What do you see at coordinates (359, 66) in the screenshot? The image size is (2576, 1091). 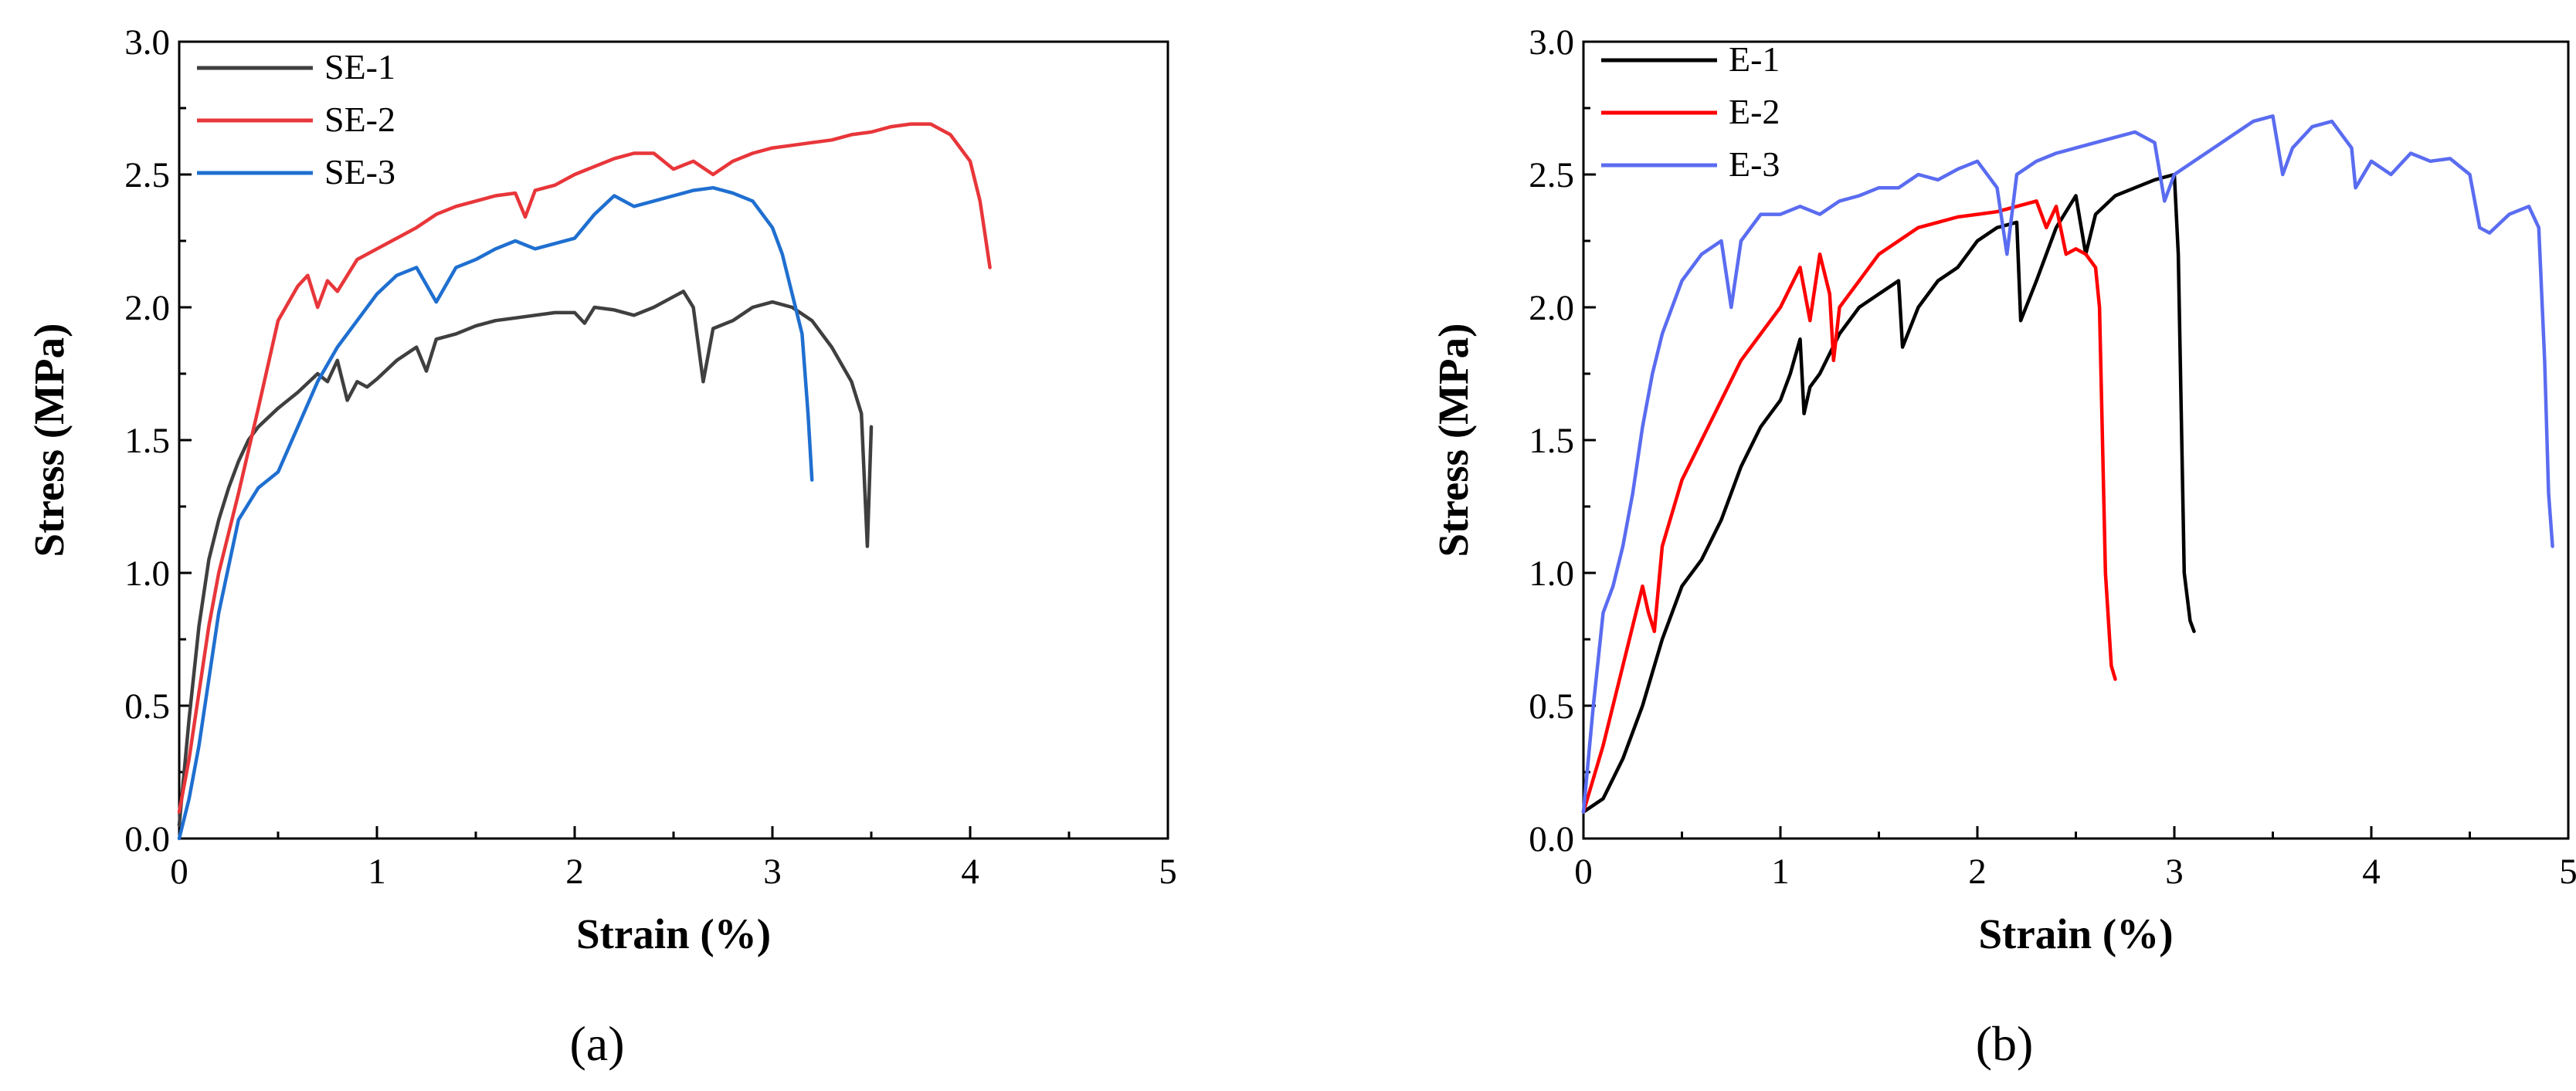 I see `legend-label-SE-1: SE-1` at bounding box center [359, 66].